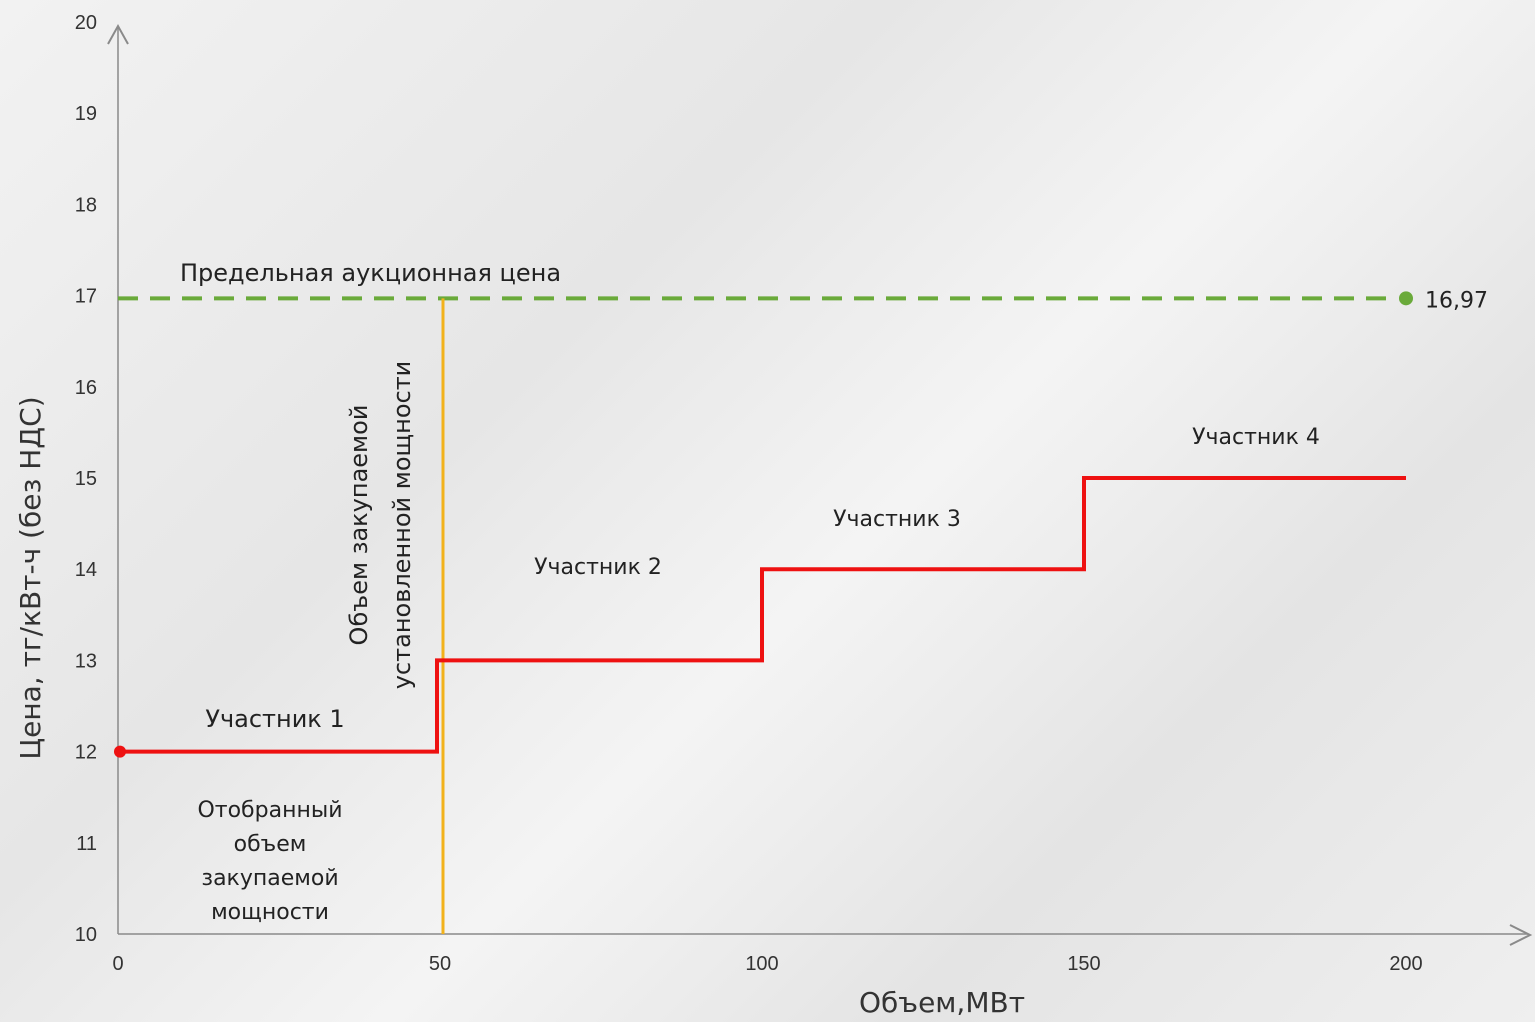 Image resolution: width=1535 pixels, height=1022 pixels. I want to click on x-tick-label: 150, so click(1083, 964).